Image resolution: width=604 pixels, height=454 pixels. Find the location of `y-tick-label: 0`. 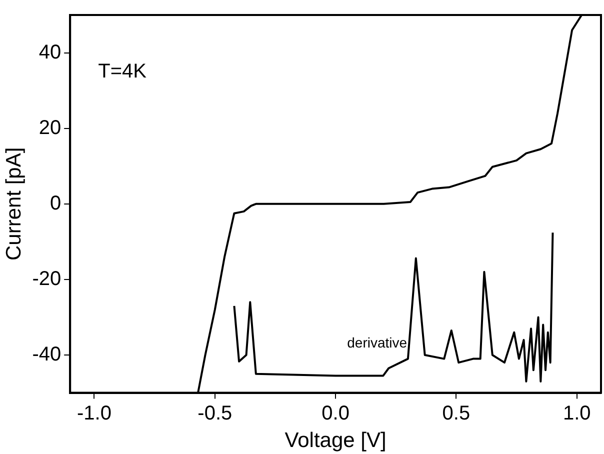

y-tick-label: 0 is located at coordinates (56, 203).